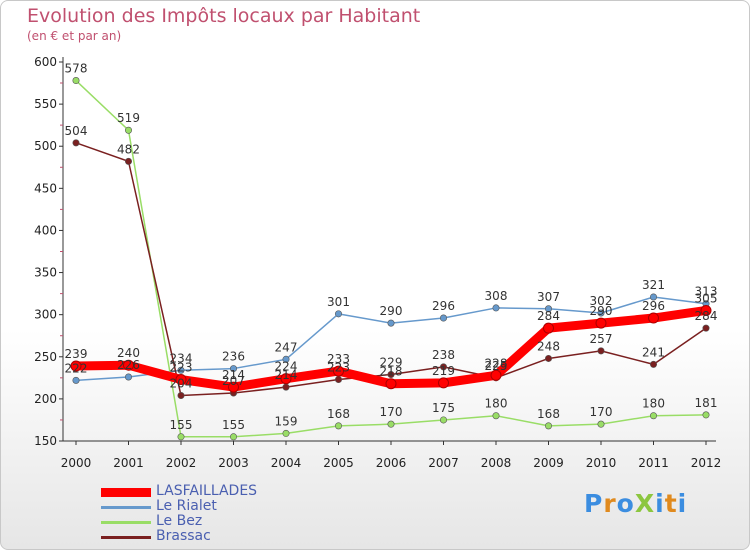  What do you see at coordinates (233, 357) in the screenshot?
I see `data-label-le-rialet: 236` at bounding box center [233, 357].